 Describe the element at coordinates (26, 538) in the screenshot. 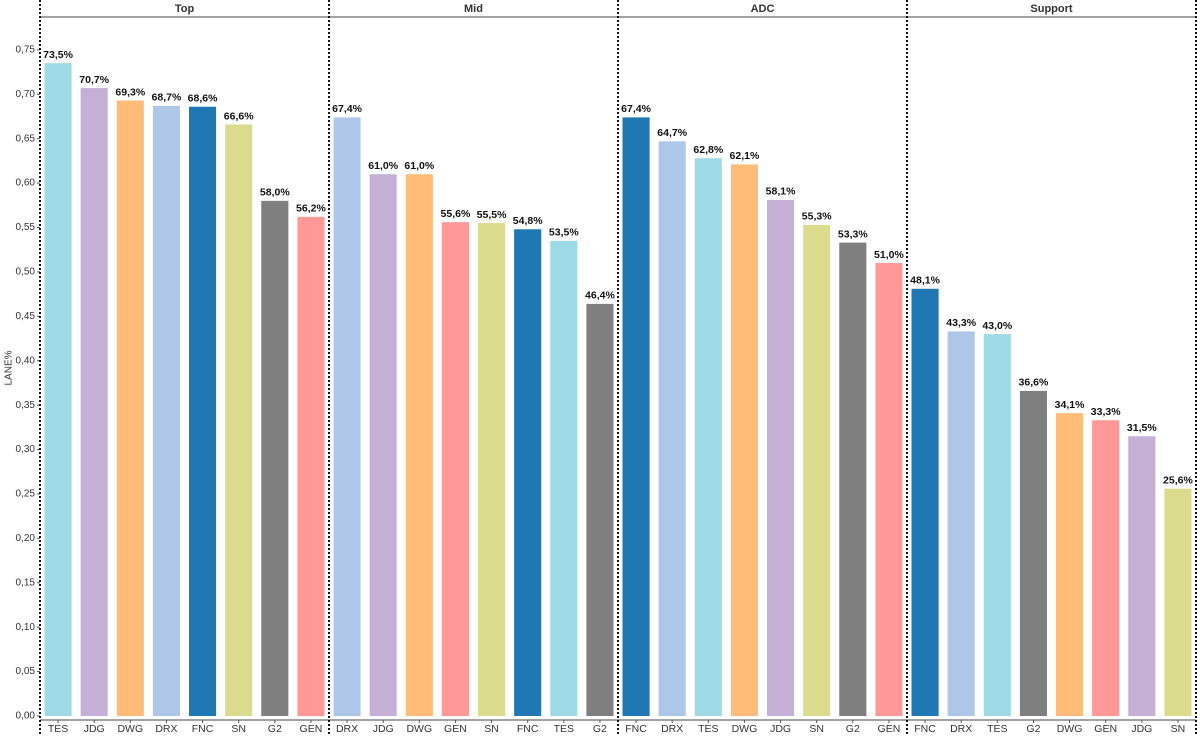

I see `y-tick-label: 0,20` at that location.